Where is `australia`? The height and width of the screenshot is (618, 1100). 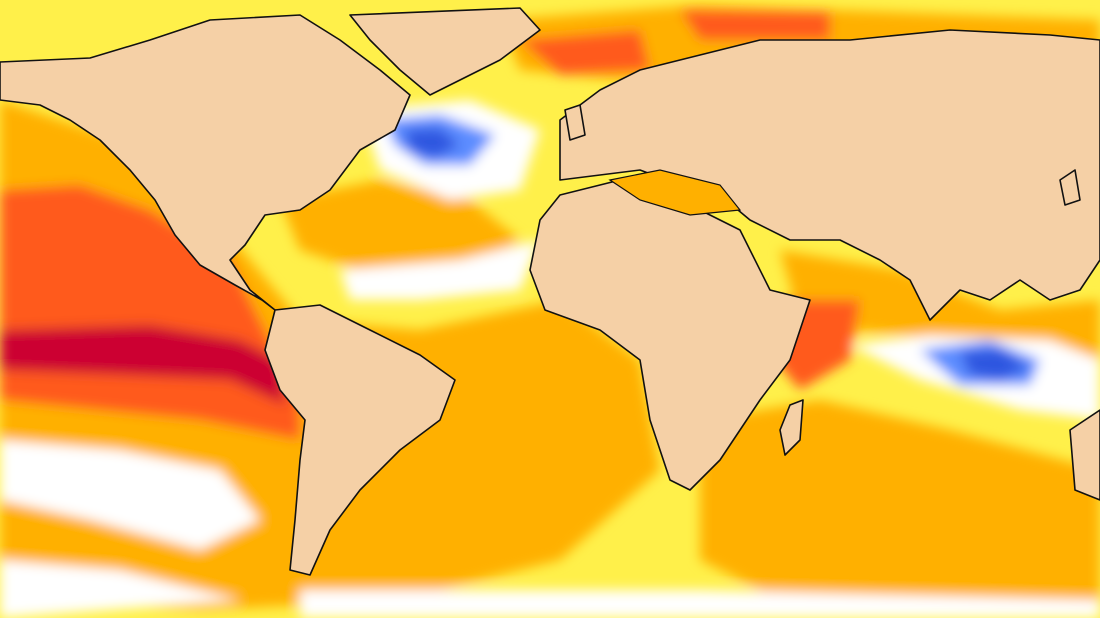 australia is located at coordinates (1084, 455).